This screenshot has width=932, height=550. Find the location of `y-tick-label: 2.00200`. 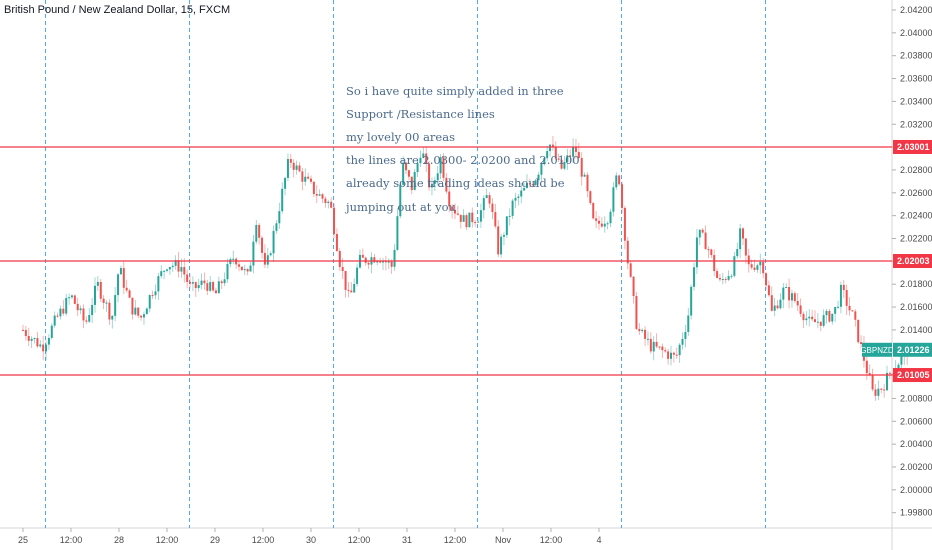

y-tick-label: 2.00200 is located at coordinates (916, 467).